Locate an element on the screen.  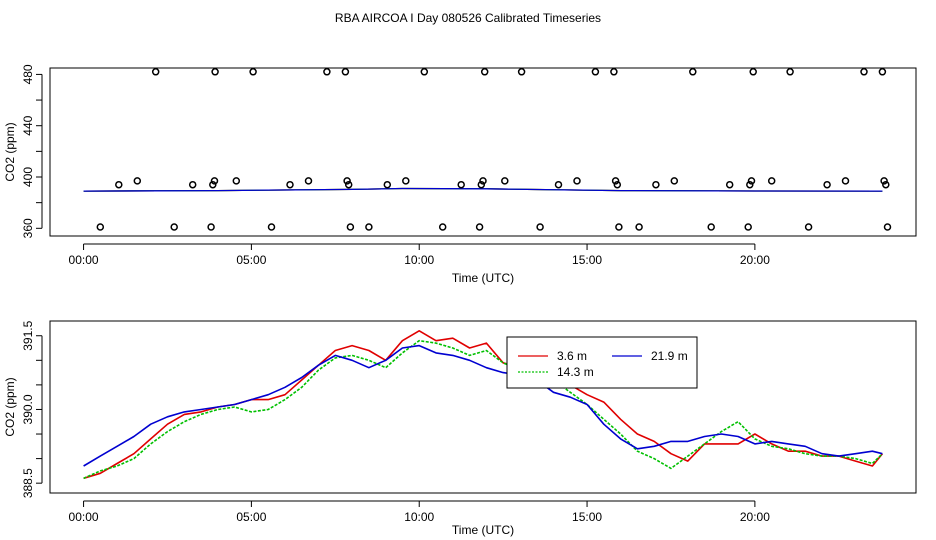
y-axis: 388.5 390.0 391.5 is located at coordinates (32, 409).